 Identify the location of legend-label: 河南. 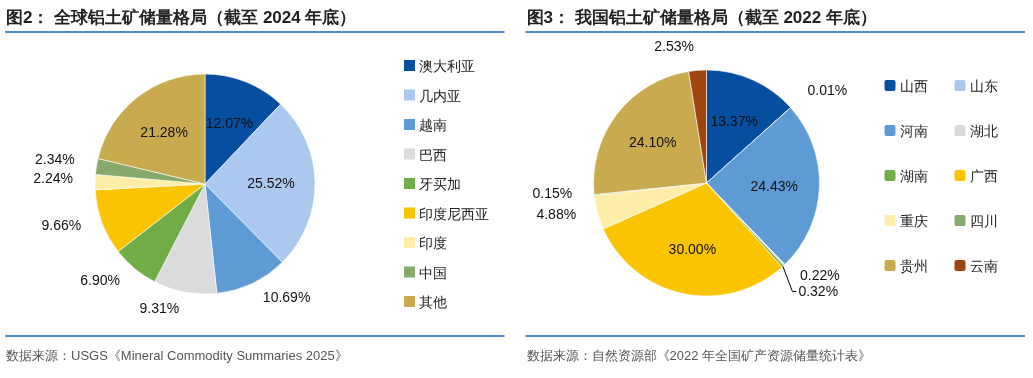
(913, 131).